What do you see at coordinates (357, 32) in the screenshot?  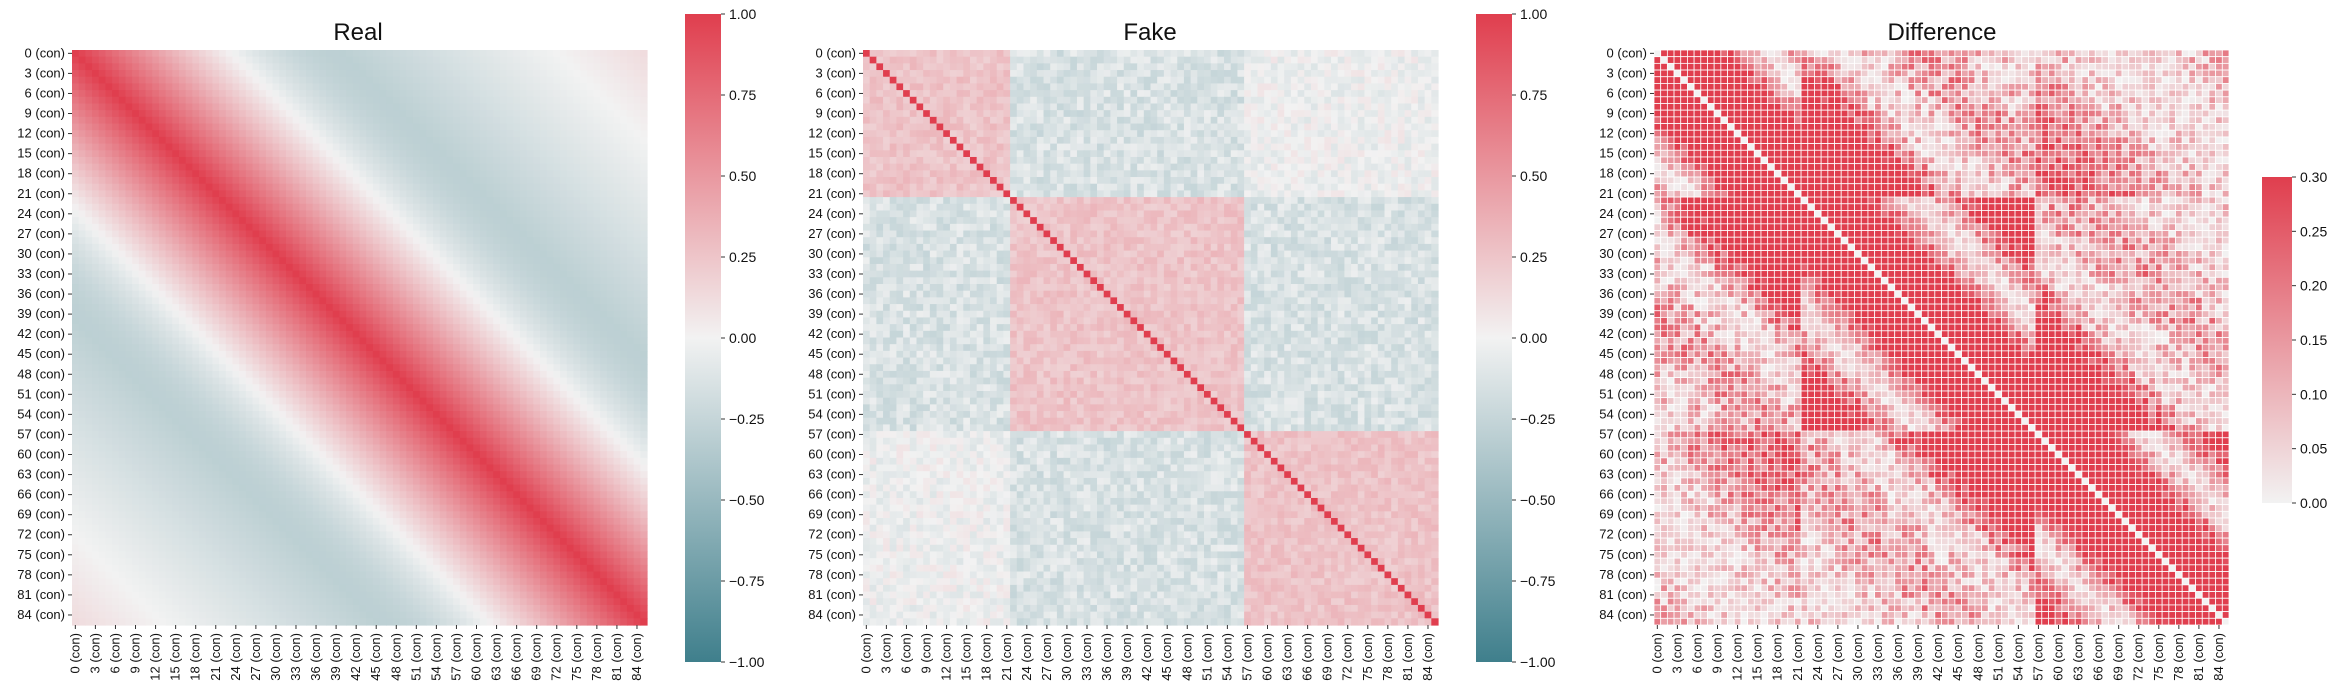 I see `panel-title-real: Real` at bounding box center [357, 32].